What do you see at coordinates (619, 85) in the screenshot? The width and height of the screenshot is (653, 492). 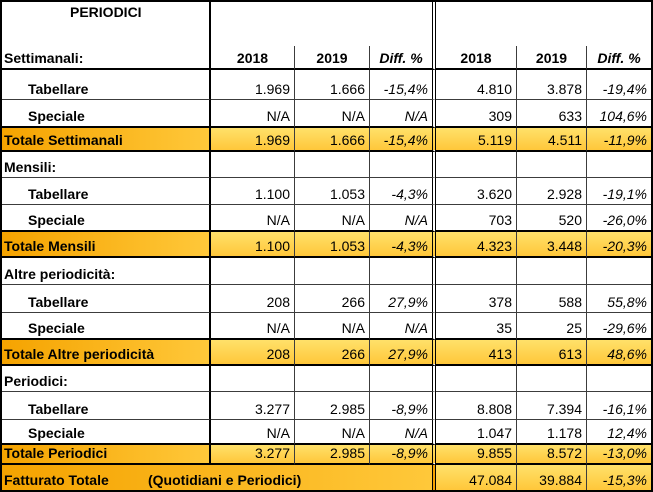 I see `value-diff: -19,4%` at bounding box center [619, 85].